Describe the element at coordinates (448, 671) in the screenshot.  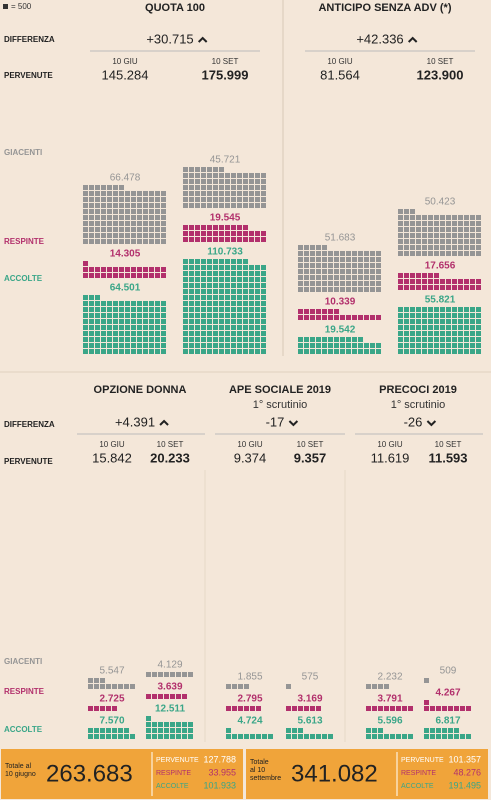
I see `value-label: 509` at that location.